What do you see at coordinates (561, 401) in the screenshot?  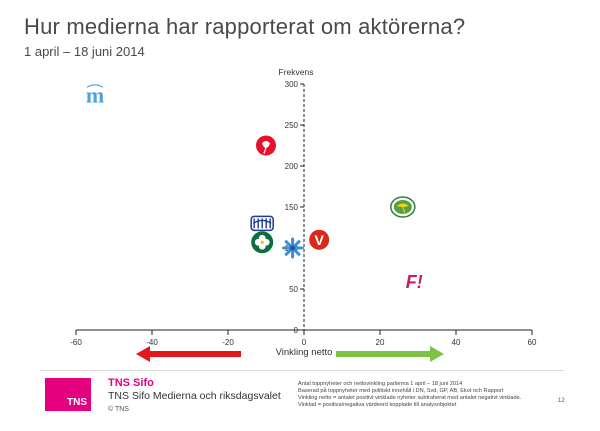 I see `page-number: 12` at bounding box center [561, 401].